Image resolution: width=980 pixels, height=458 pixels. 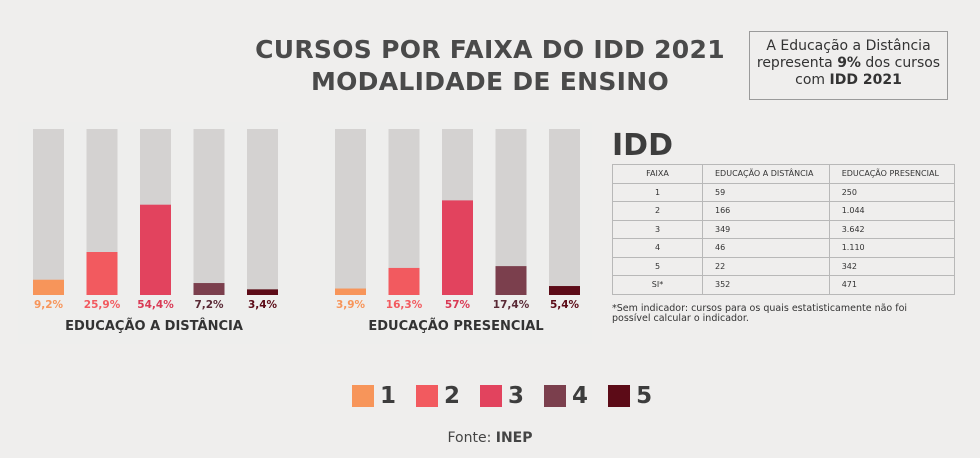 I want to click on table-row: 5 22 342, so click(x=784, y=266).